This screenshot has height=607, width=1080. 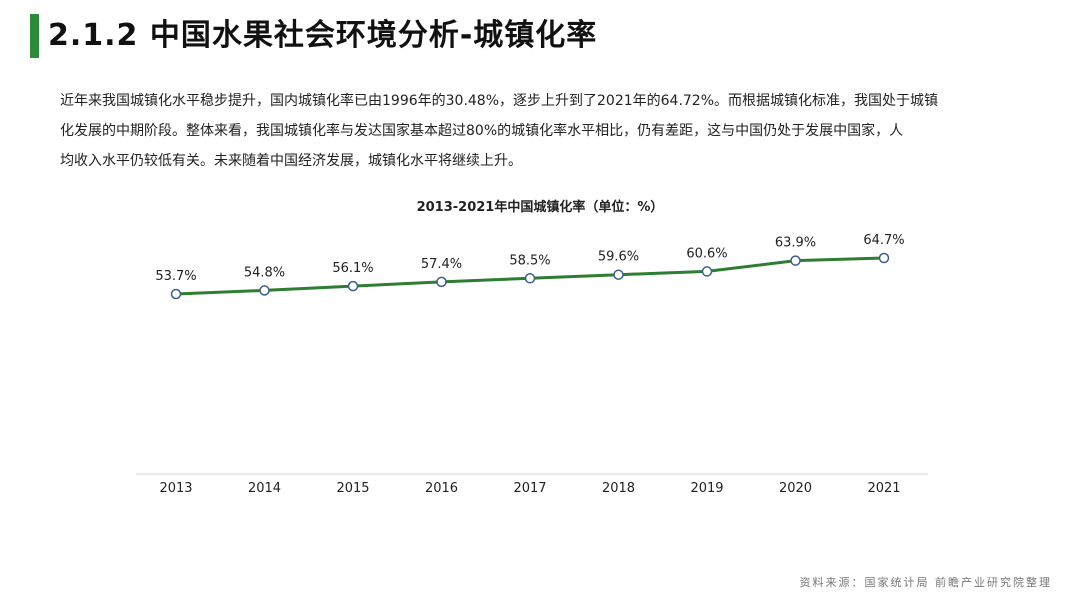 What do you see at coordinates (291, 161) in the screenshot?
I see `body-line-3: 均收入水平仍较低有关。未来随着中国经济发展，城镇化水平将继续上升。` at bounding box center [291, 161].